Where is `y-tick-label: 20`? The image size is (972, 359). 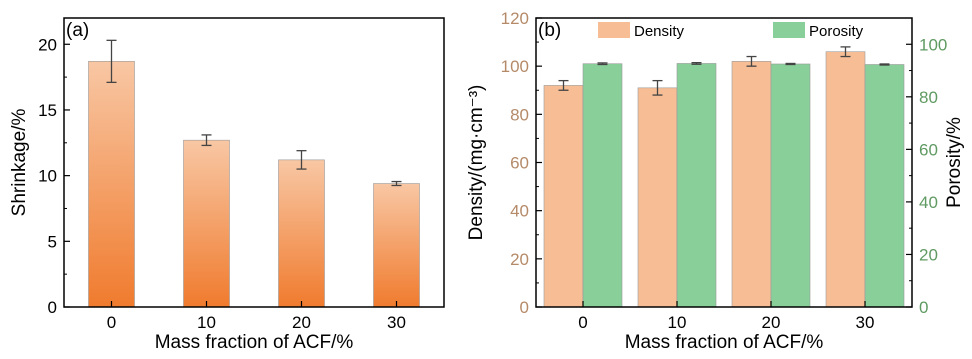
y-tick-label: 20 is located at coordinates (47, 44).